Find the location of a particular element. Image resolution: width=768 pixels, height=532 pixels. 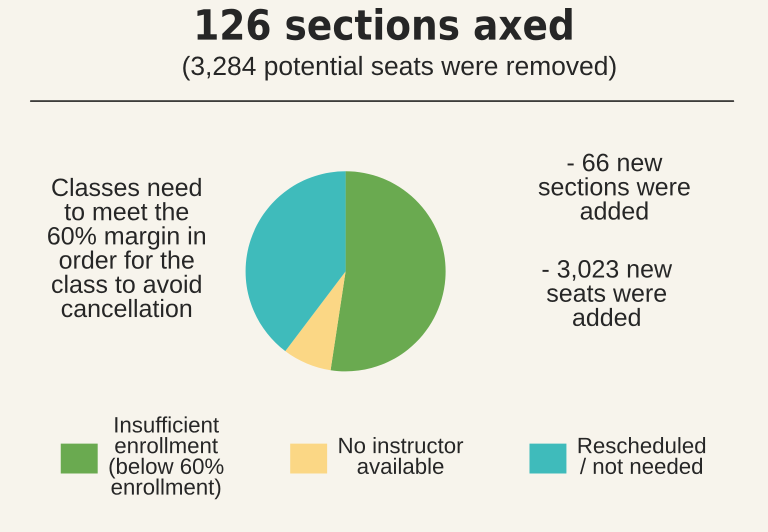

chart-subtitle: (3,284 potential seats were removed) is located at coordinates (399, 68).